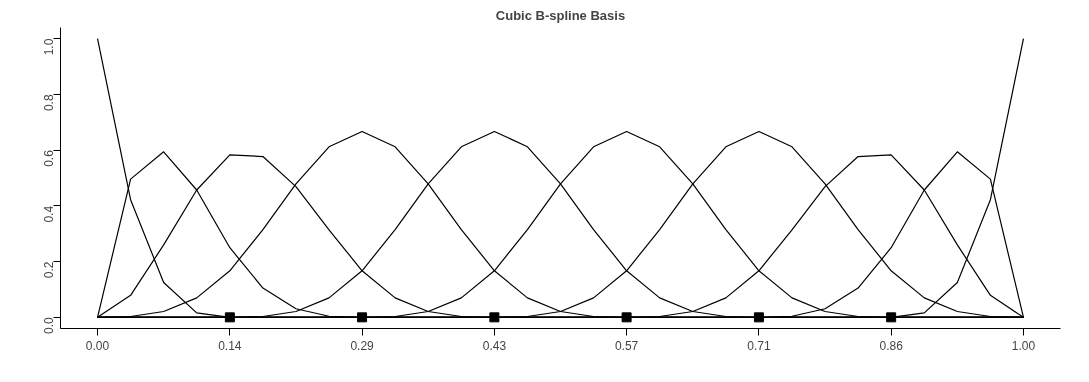 The width and height of the screenshot is (1089, 382). What do you see at coordinates (49, 103) in the screenshot?
I see `y-tick-label: 0.8` at bounding box center [49, 103].